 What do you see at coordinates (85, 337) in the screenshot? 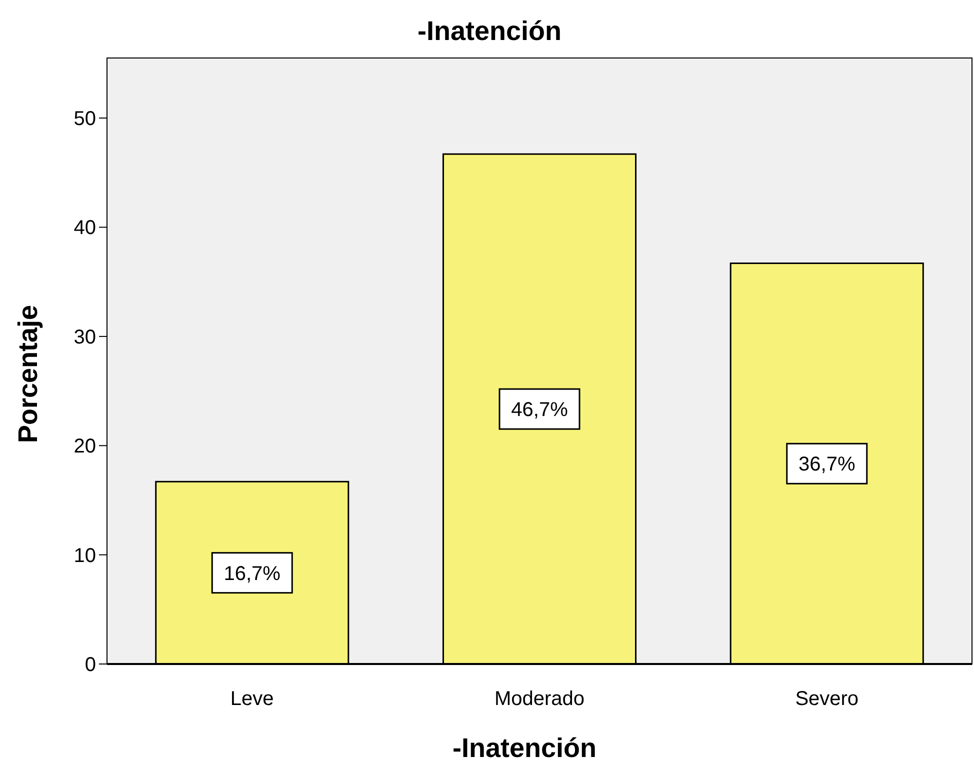
I see `y-tick-label: 30` at bounding box center [85, 337].